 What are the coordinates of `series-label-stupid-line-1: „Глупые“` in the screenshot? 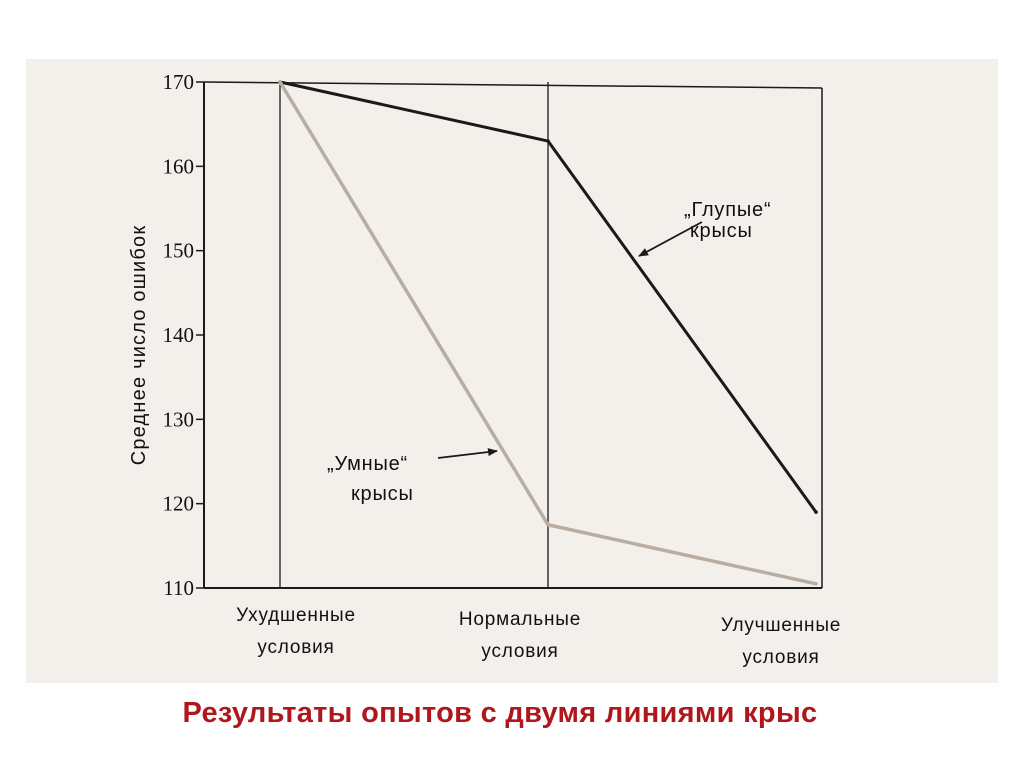 It's located at (727, 210).